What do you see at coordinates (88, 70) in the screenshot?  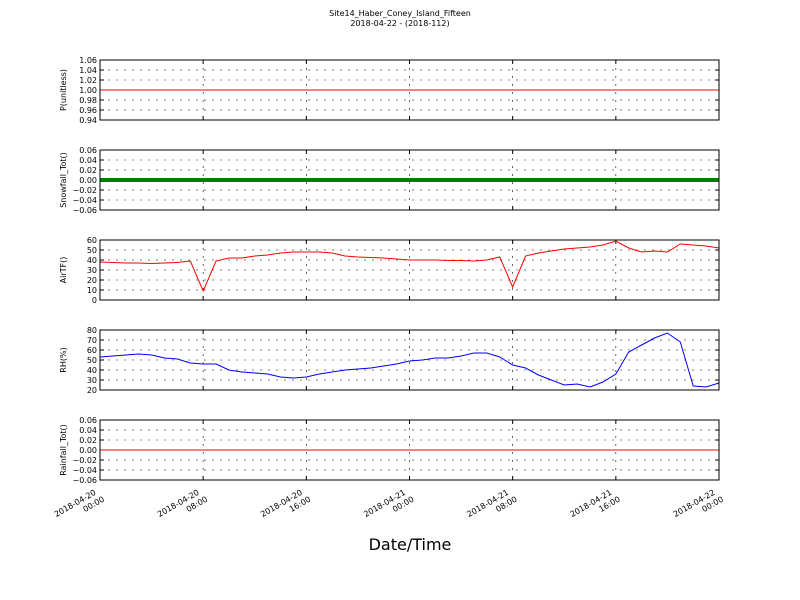 I see `y-tick-label: 1.04` at bounding box center [88, 70].